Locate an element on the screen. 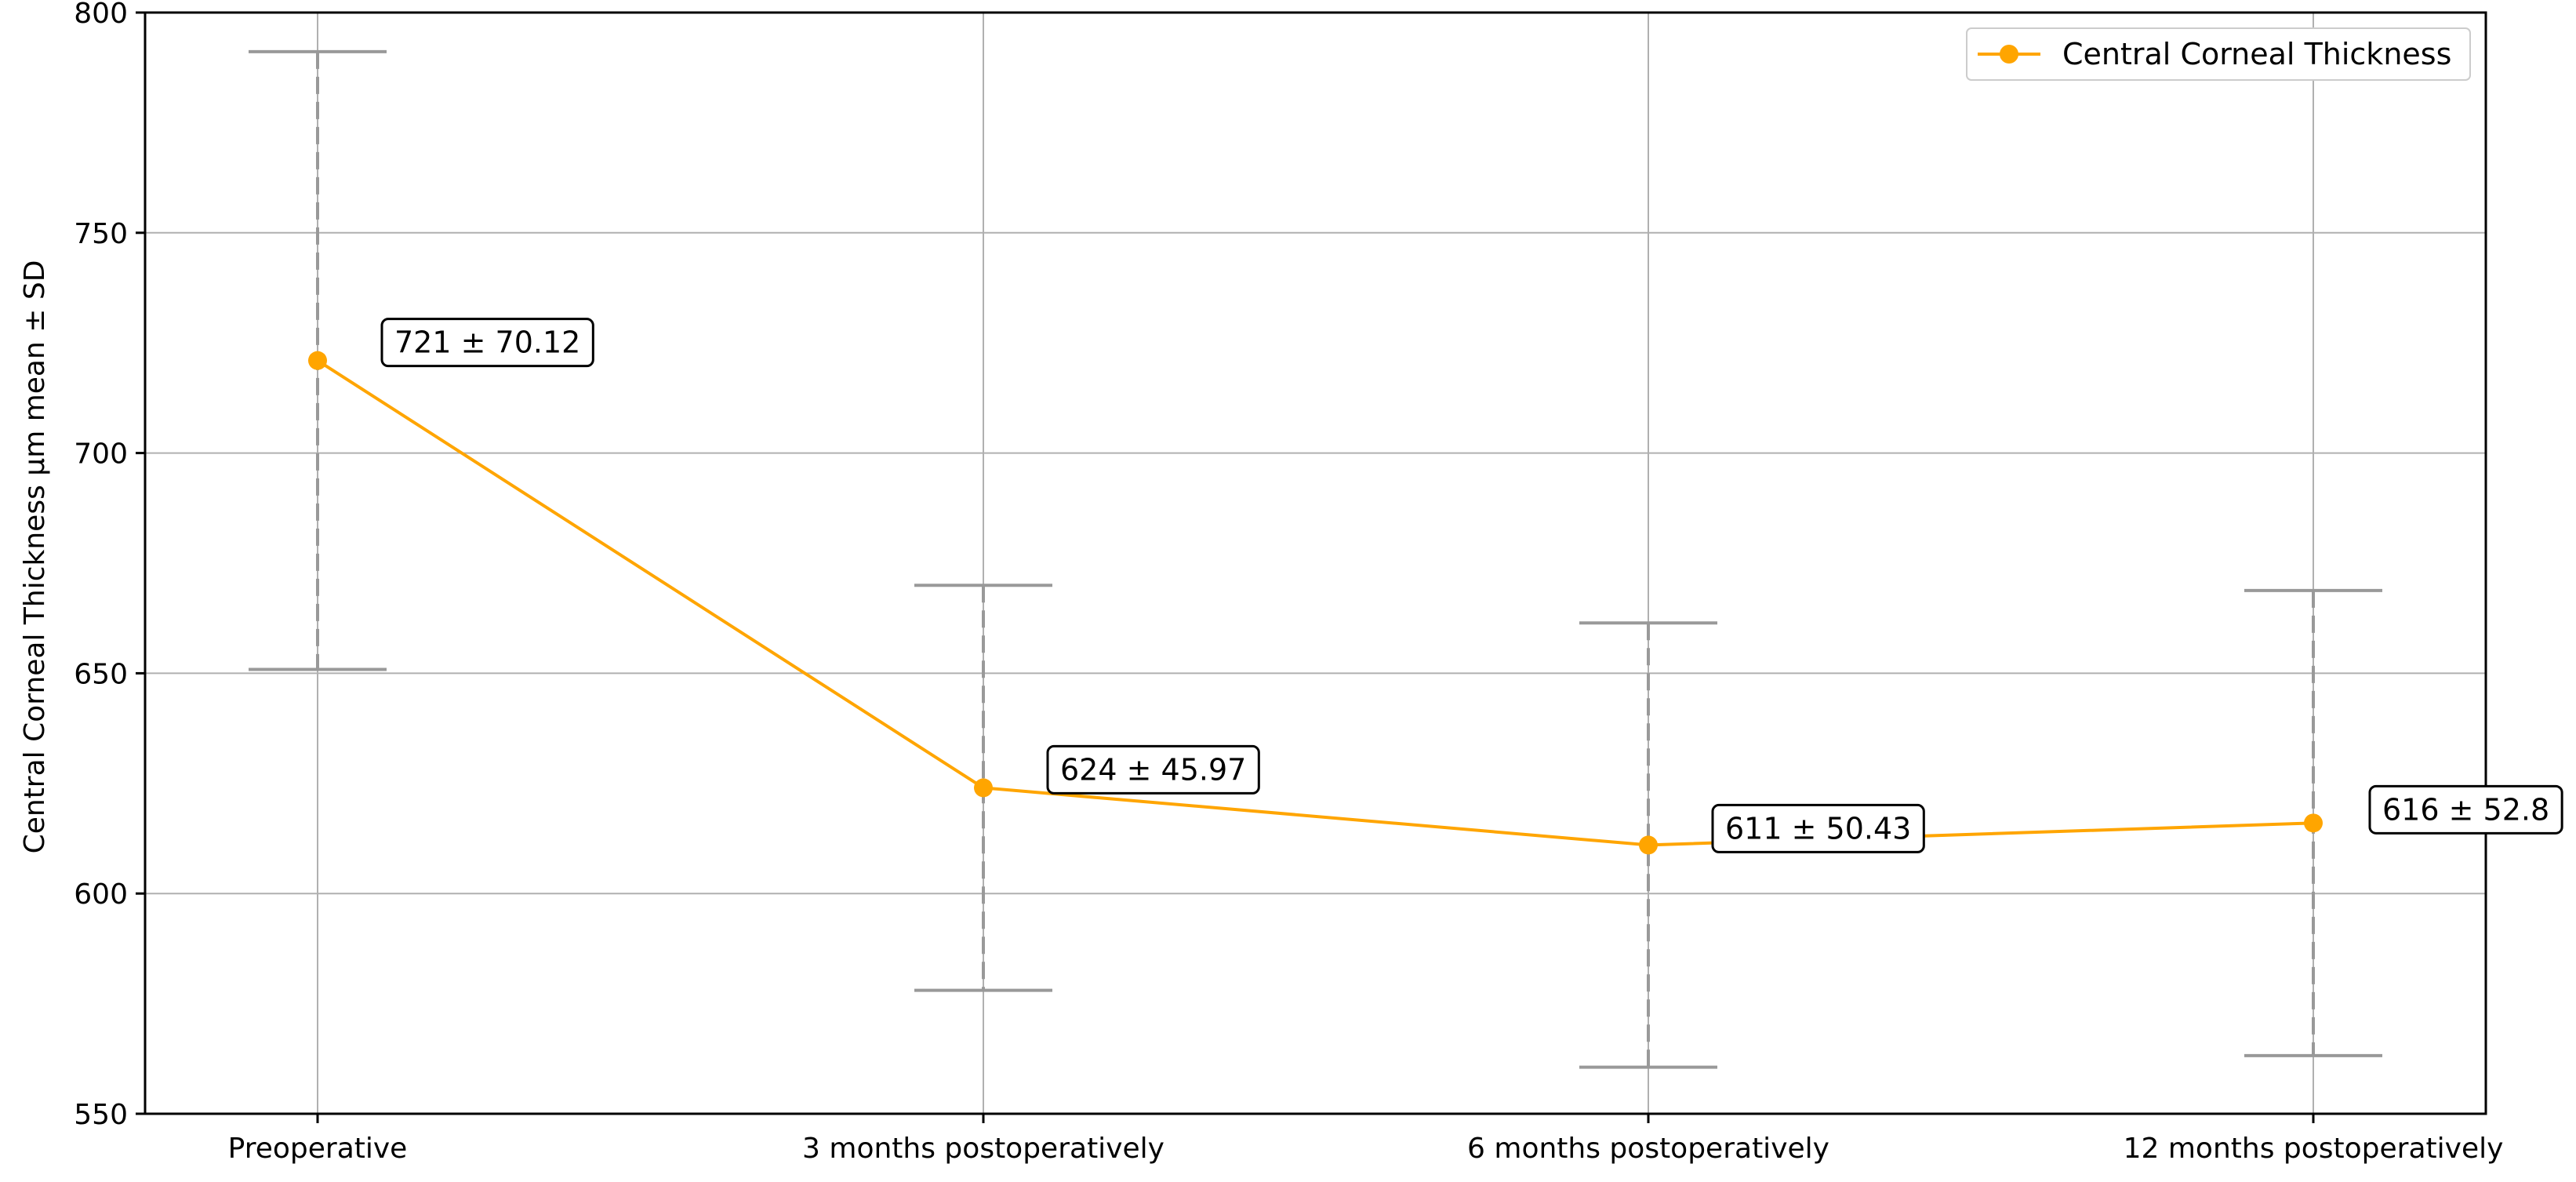 The width and height of the screenshot is (2576, 1182). y-tick-label: 750 is located at coordinates (101, 234).